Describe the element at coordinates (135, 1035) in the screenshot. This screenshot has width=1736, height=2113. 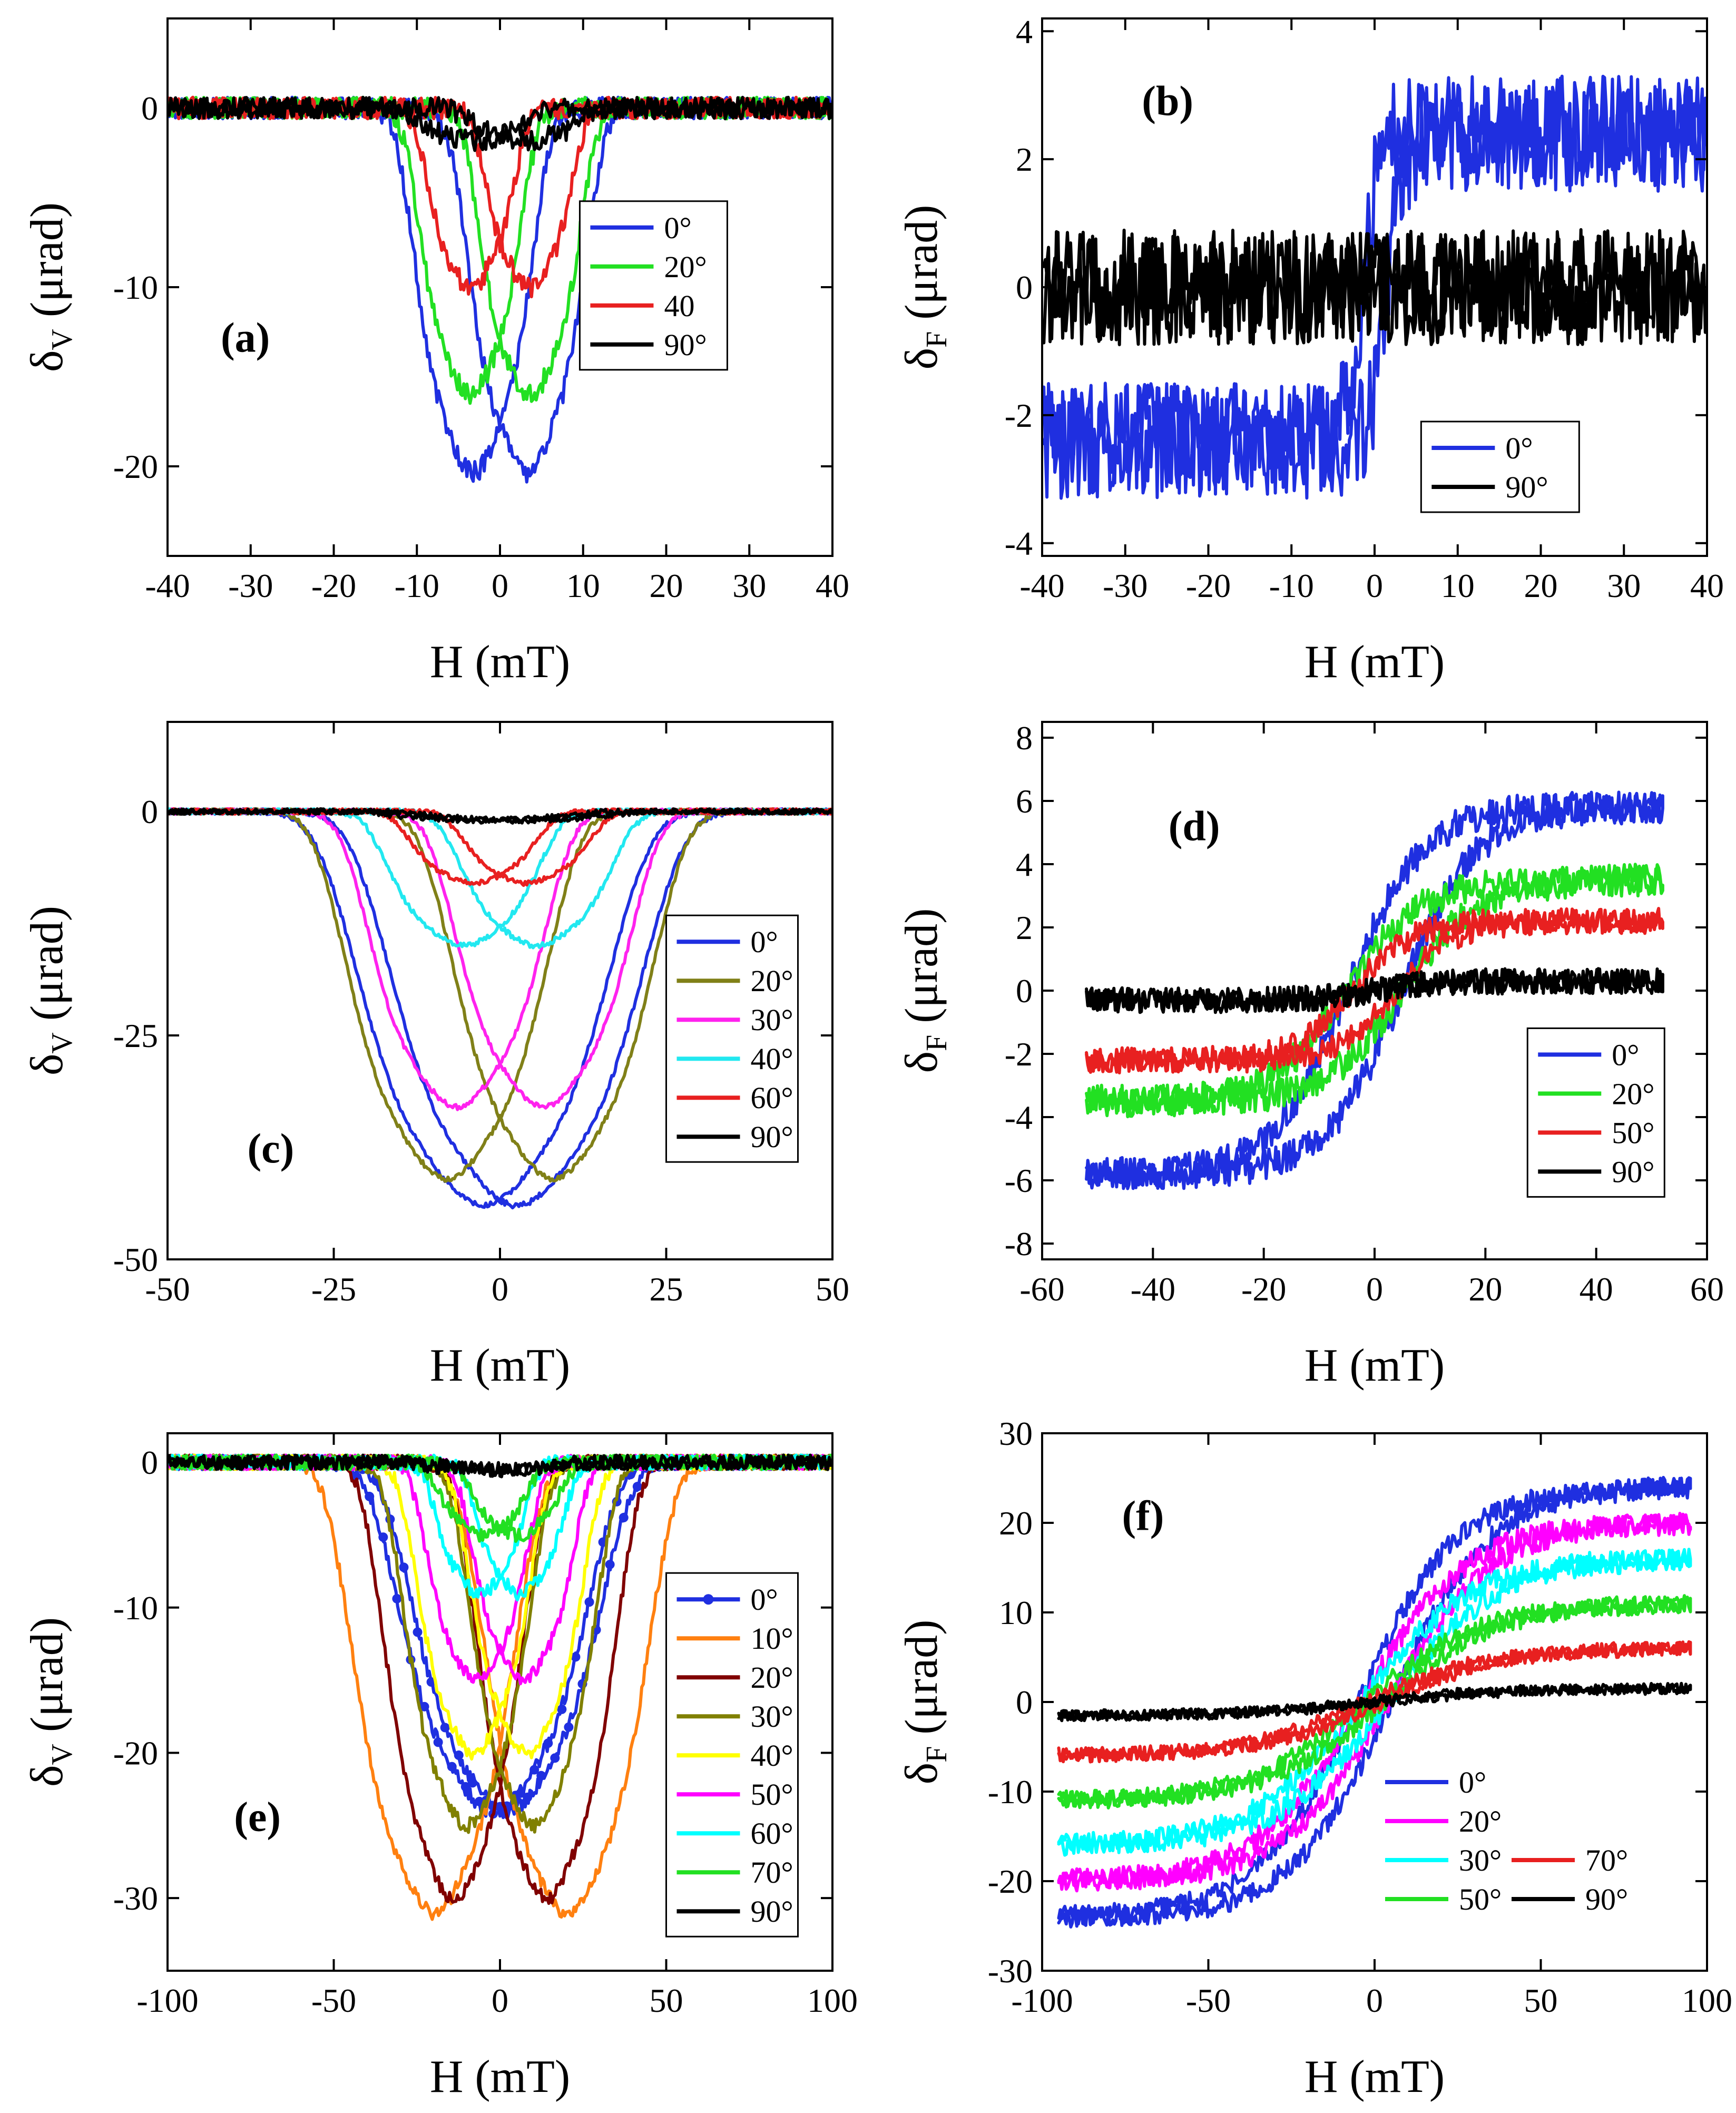
I see `y-tick-label-c-1: -25` at that location.